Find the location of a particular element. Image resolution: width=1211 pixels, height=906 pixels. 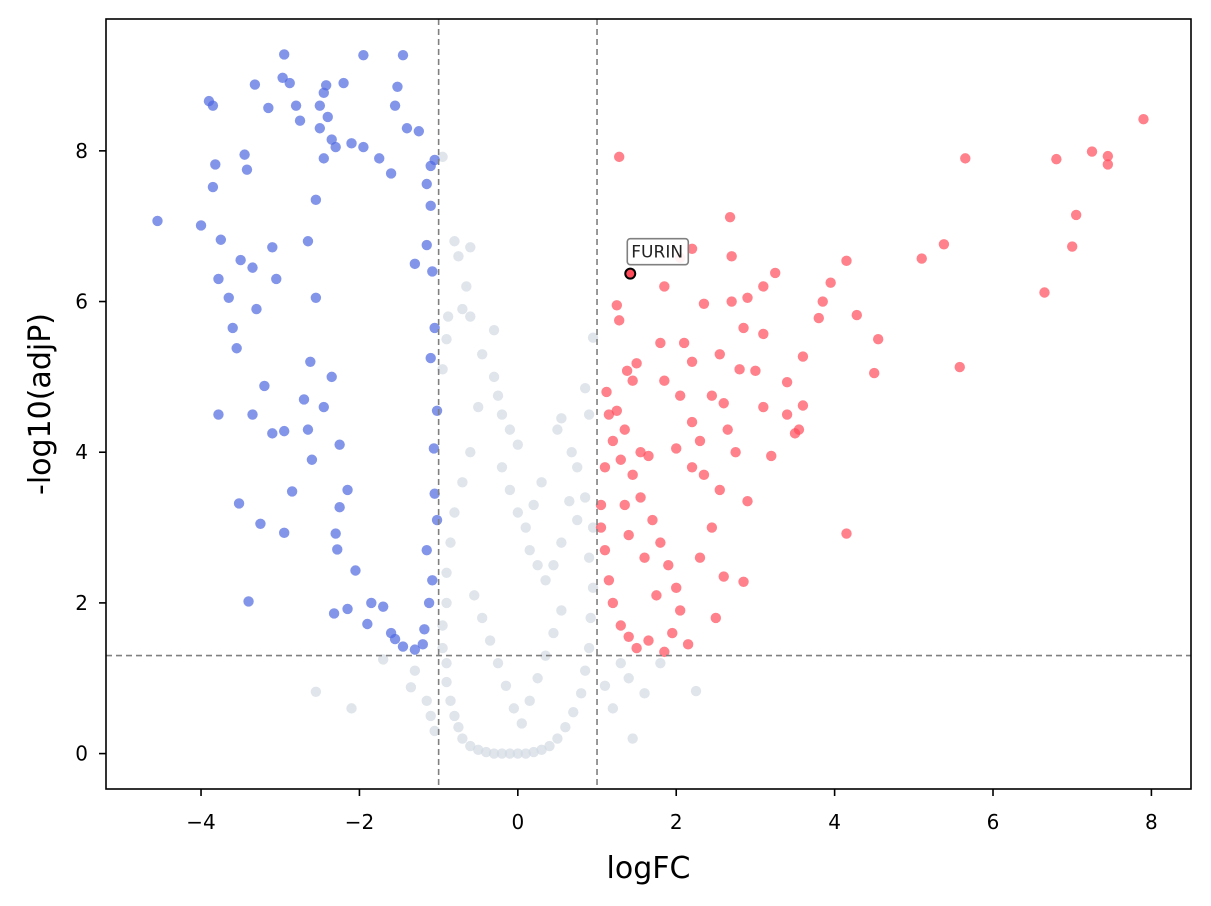

x-axis-title: logFC is located at coordinates (649, 868).